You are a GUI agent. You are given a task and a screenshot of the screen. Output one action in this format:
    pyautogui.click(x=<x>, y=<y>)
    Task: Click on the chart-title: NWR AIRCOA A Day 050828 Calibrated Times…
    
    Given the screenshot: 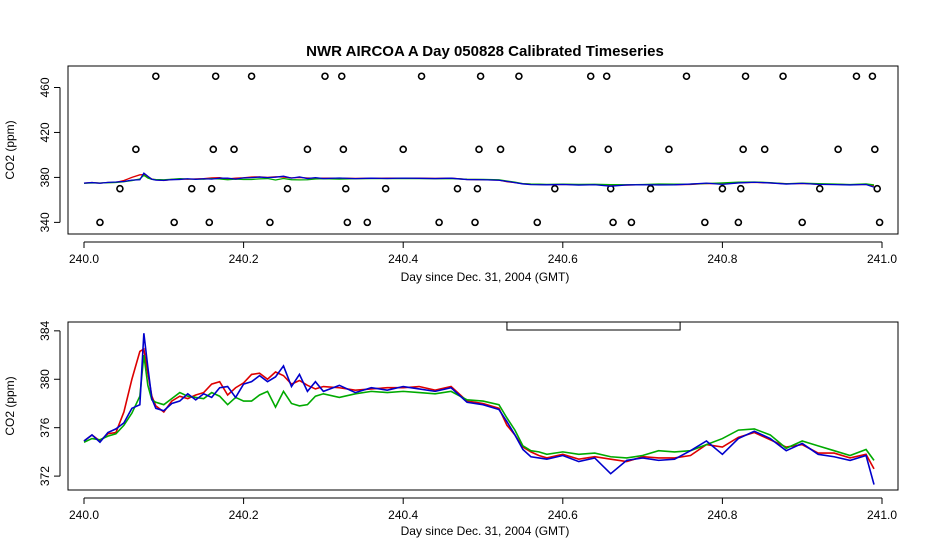 What is the action you would take?
    pyautogui.click(x=485, y=51)
    